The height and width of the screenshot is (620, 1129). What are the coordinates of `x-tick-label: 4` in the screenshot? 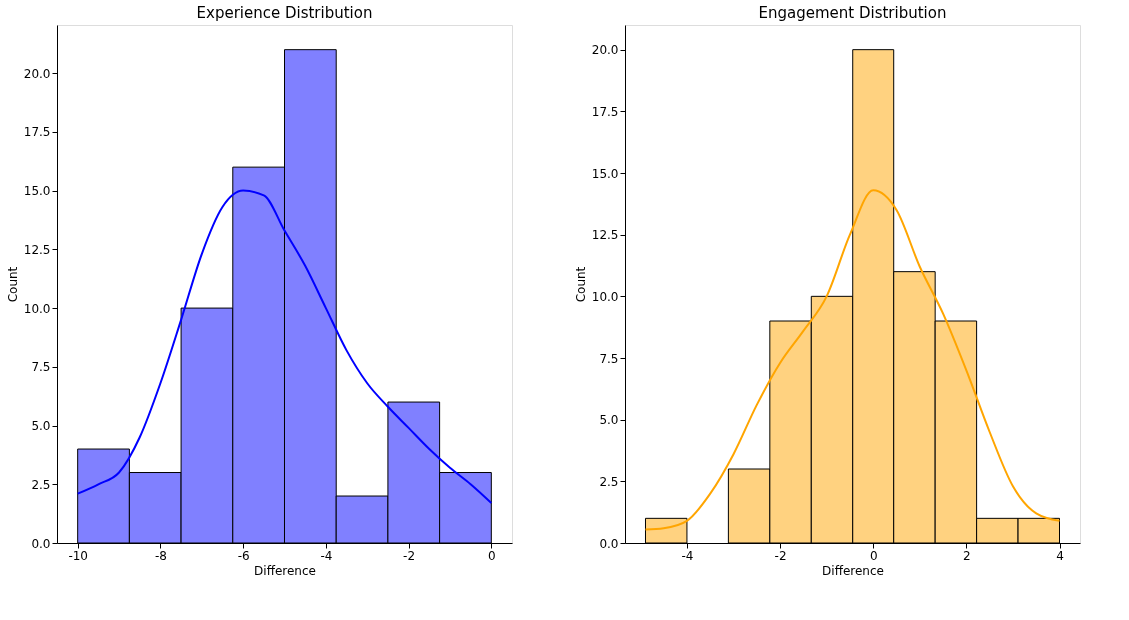 It's located at (1060, 555).